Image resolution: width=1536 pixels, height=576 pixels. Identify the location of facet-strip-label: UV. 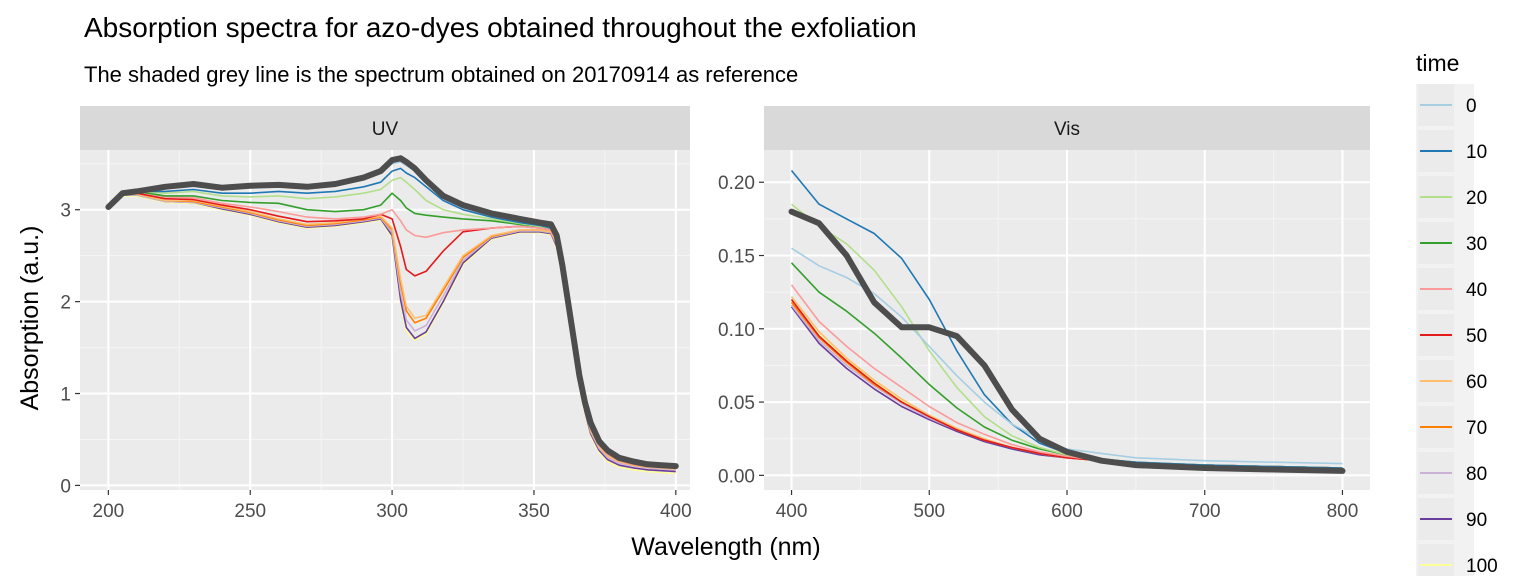
(385, 129).